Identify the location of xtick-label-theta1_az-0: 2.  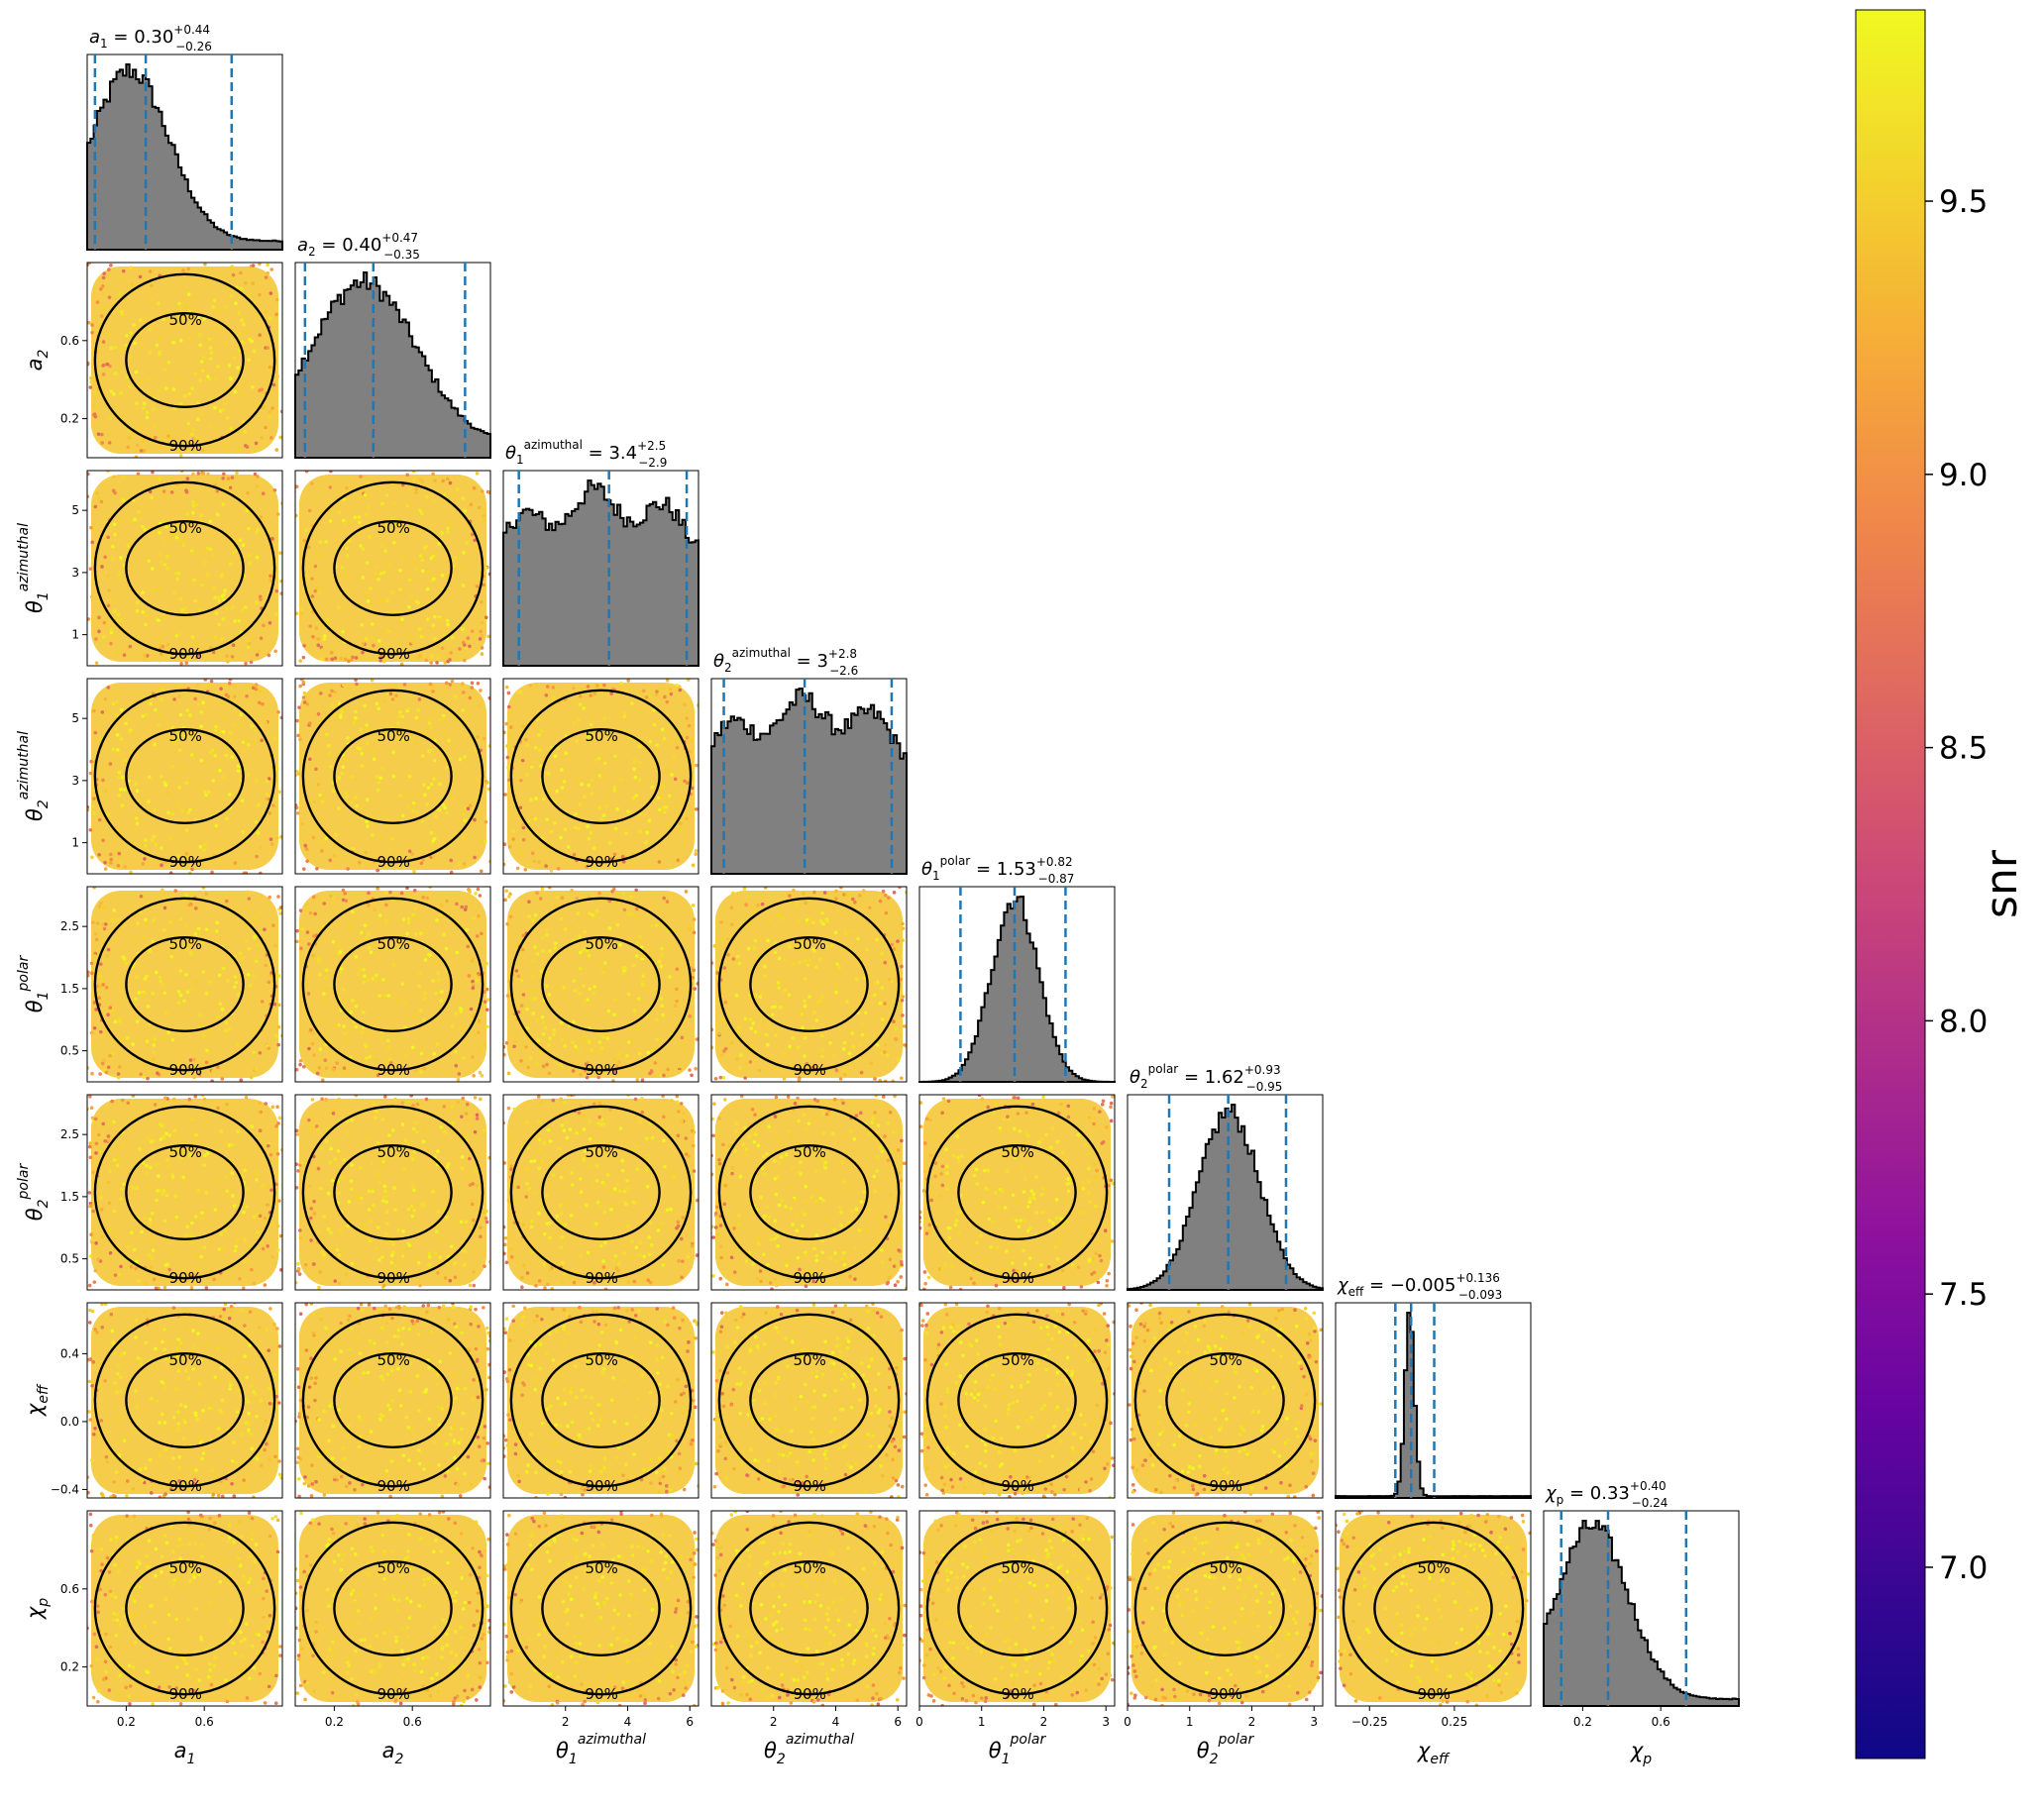
(566, 1722).